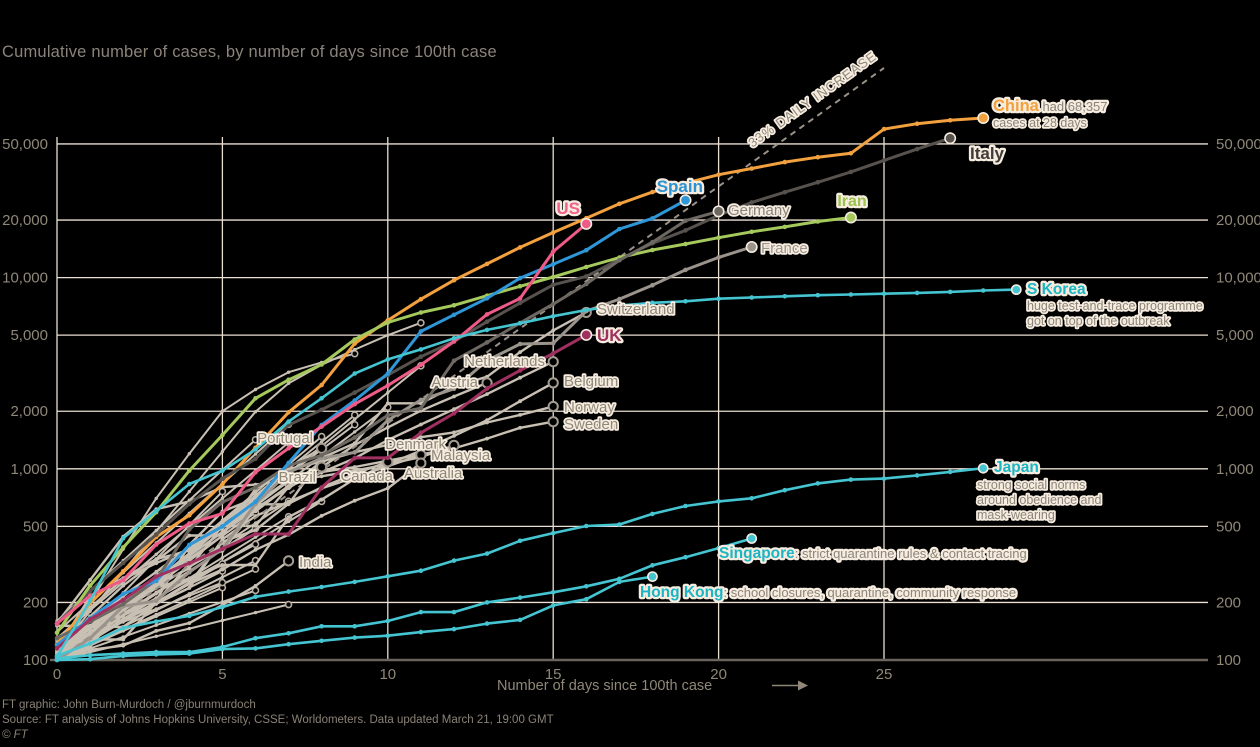 Image resolution: width=1260 pixels, height=747 pixels. I want to click on x-tick-label: 10, so click(387, 674).